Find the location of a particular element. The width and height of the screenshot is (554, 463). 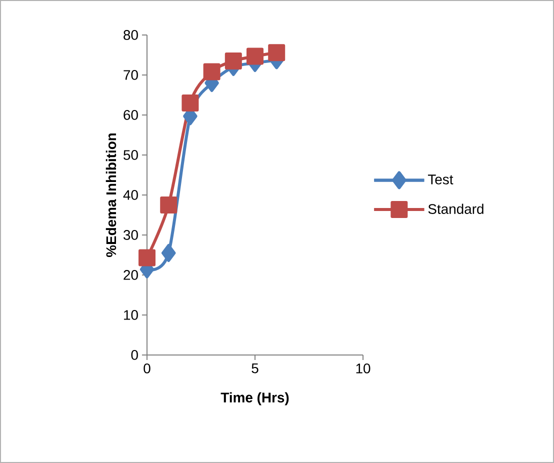

x-tick-label: 10 is located at coordinates (363, 368).